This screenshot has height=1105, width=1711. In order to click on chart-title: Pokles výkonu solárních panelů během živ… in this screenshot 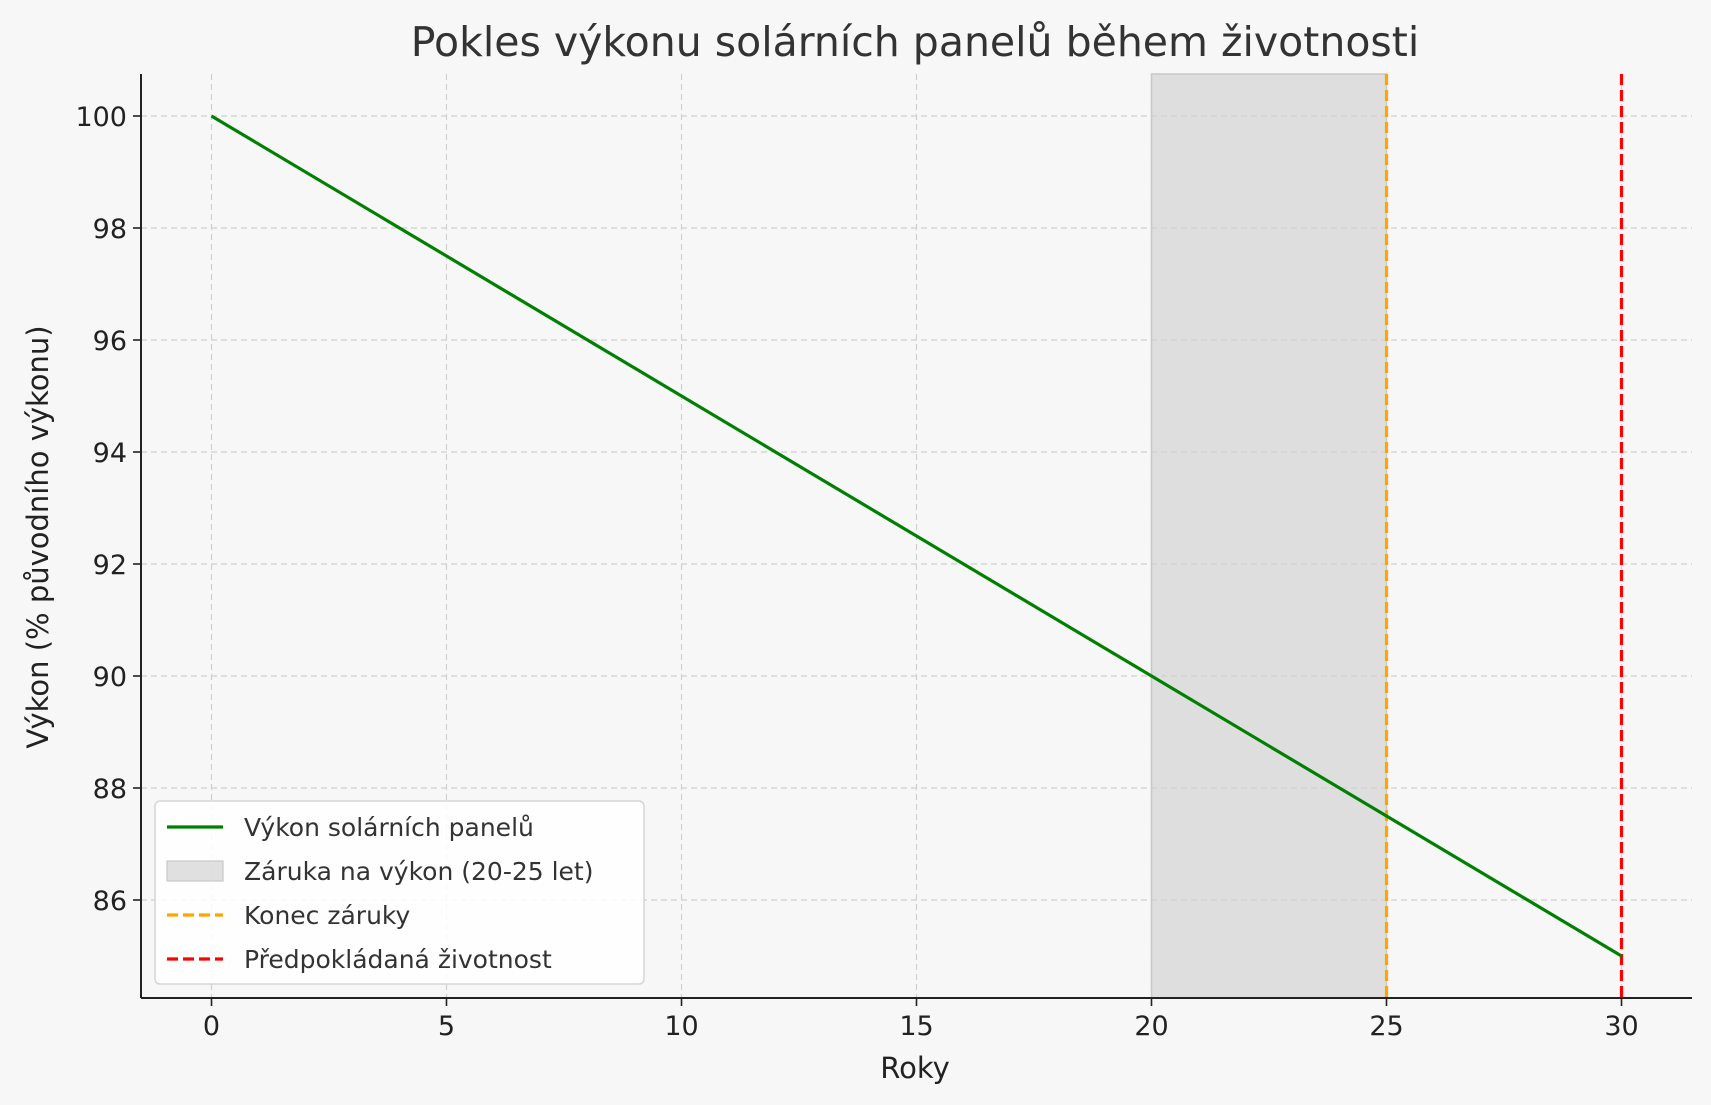, I will do `click(915, 42)`.